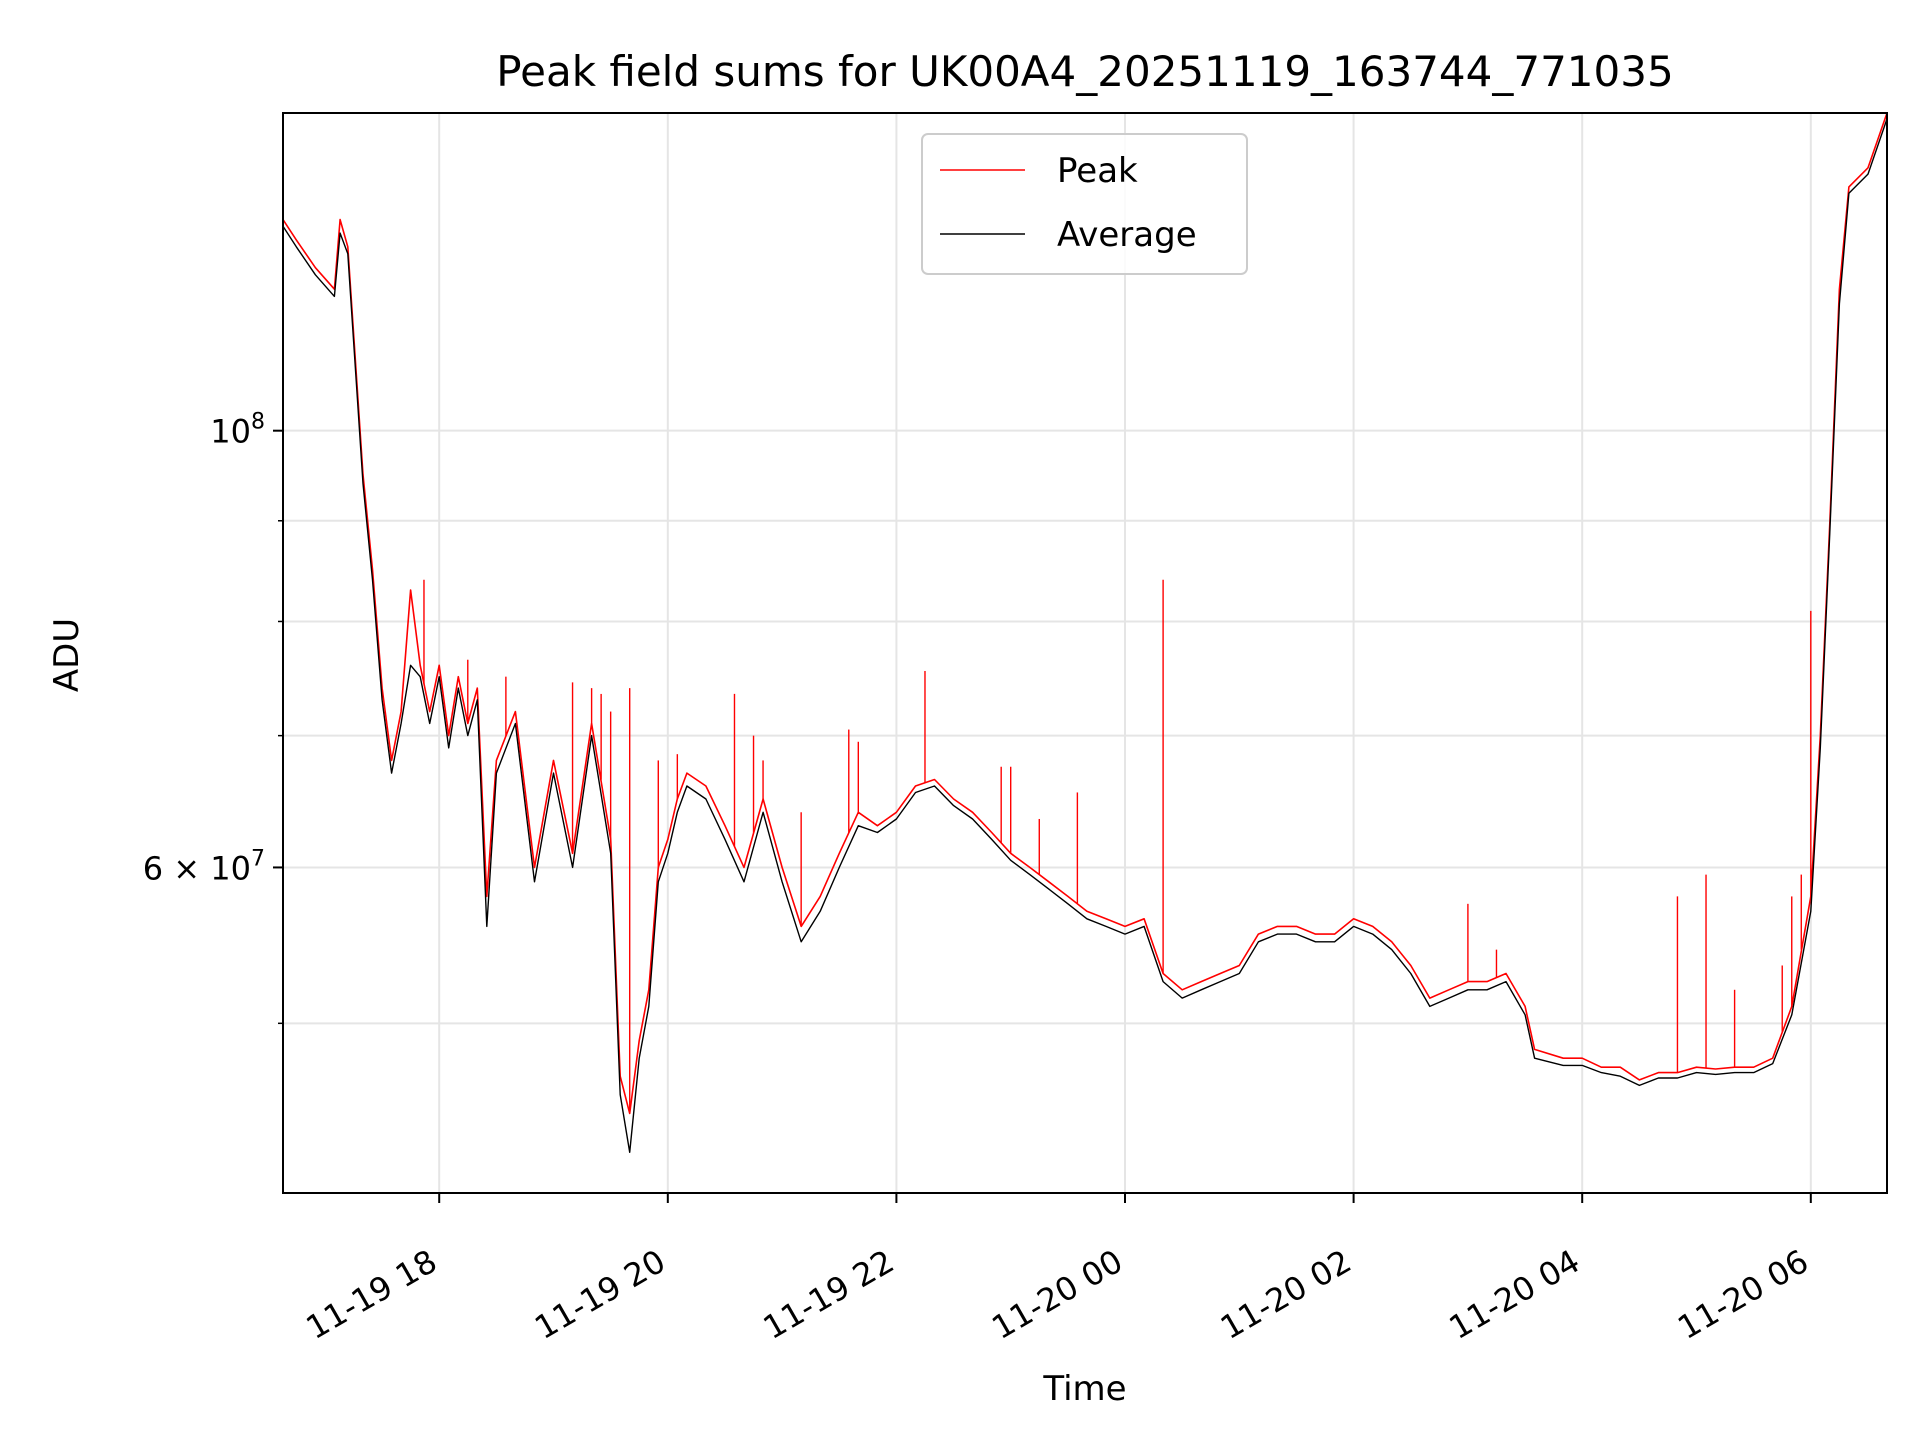  What do you see at coordinates (258, 422) in the screenshot?
I see `y-tick-label-exponent: 8` at bounding box center [258, 422].